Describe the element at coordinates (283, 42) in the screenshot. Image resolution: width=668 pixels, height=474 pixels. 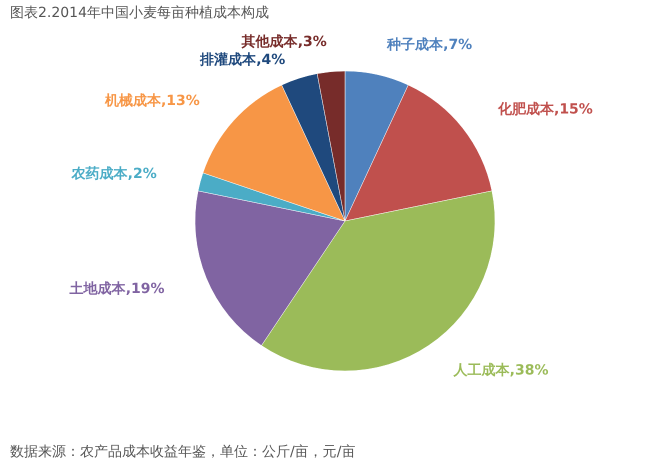
I see `slice-label: 其他成本,3%` at that location.